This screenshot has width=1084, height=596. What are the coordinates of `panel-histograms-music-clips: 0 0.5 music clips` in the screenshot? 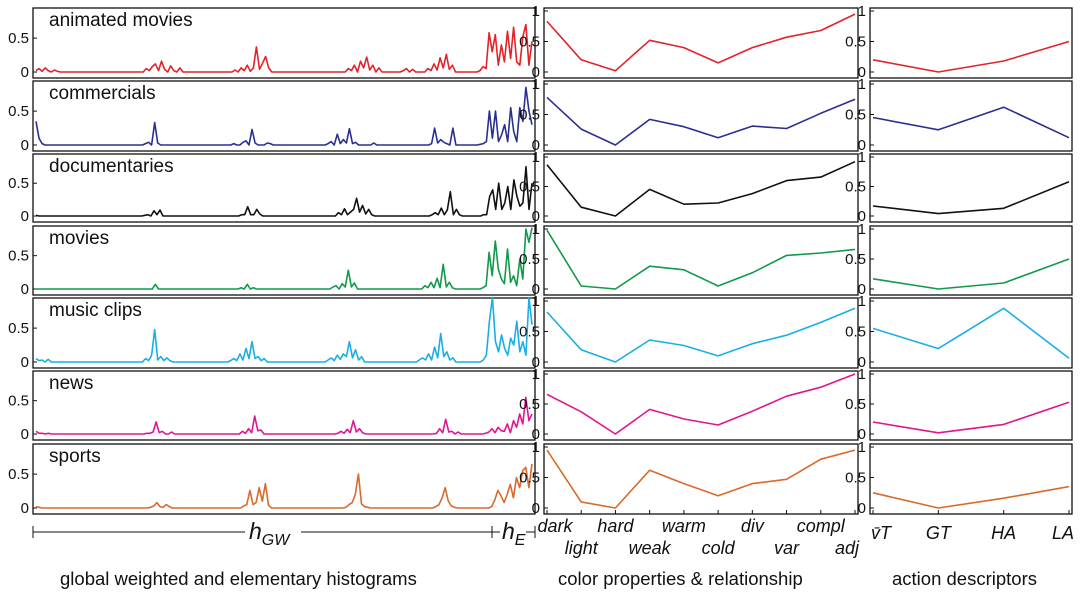 It's located at (272, 333).